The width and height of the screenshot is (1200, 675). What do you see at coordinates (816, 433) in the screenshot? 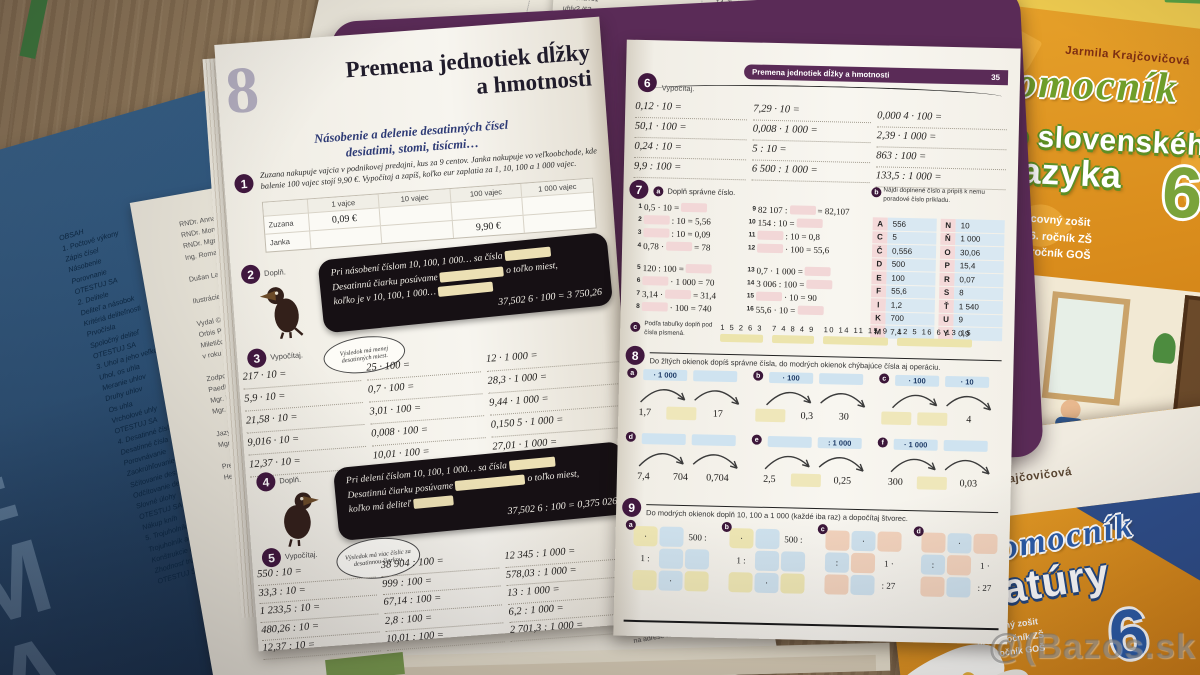
I see `exercise-8-diagrams: a · 1 000 1,7 17 b · 100` at bounding box center [816, 433].